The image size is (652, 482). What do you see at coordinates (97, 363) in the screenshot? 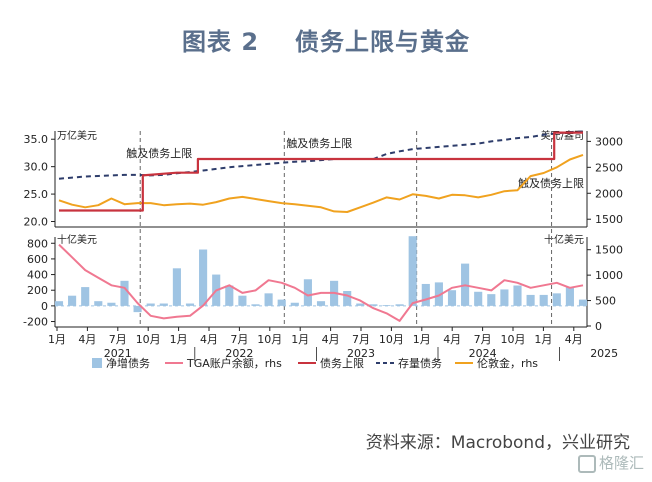
I see `legend-swatch-bar` at bounding box center [97, 363].